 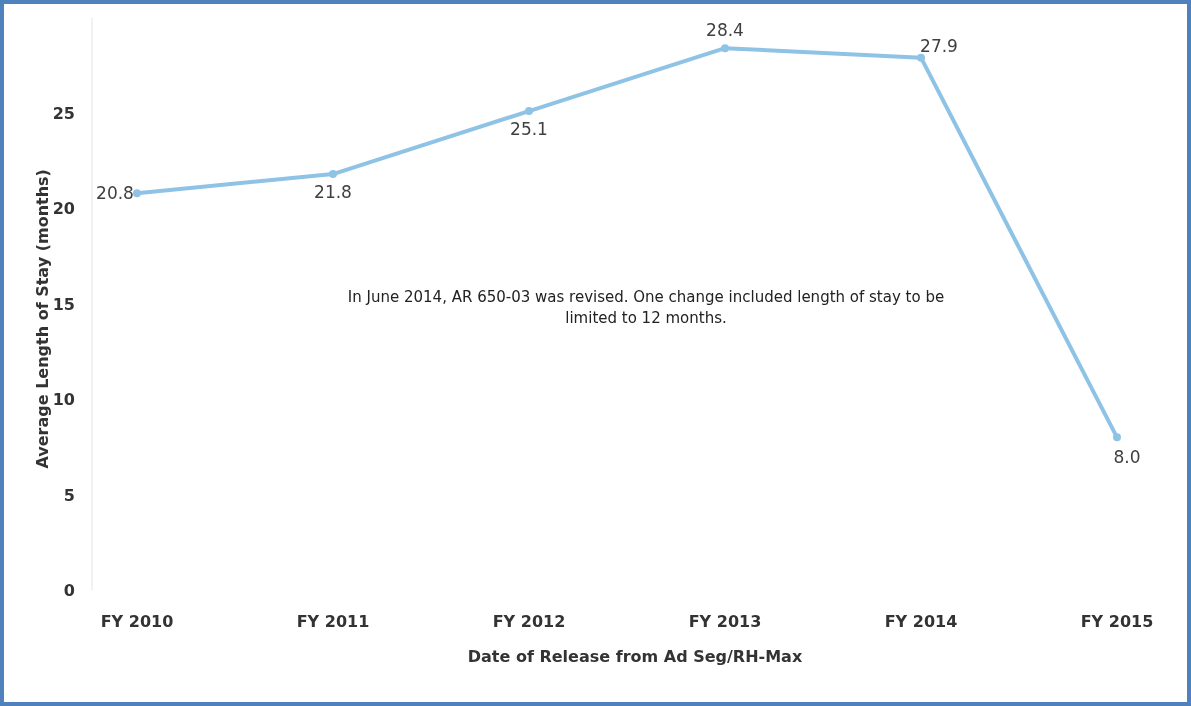 What do you see at coordinates (921, 621) in the screenshot?
I see `x-tick-label: FY 2014` at bounding box center [921, 621].